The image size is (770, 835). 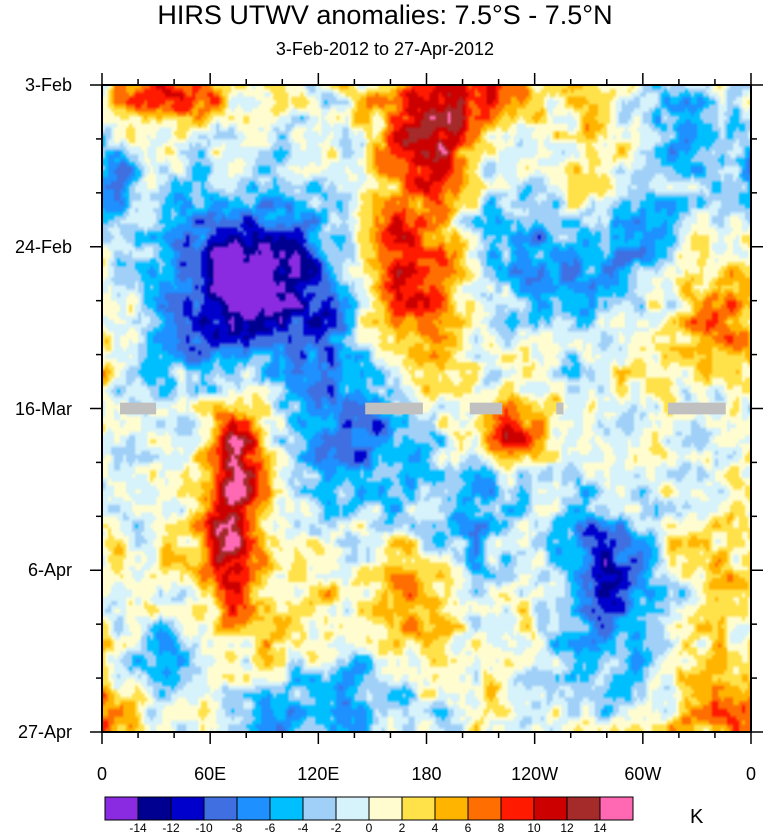 What do you see at coordinates (237, 828) in the screenshot?
I see `colorbar-tick-label: -8` at bounding box center [237, 828].